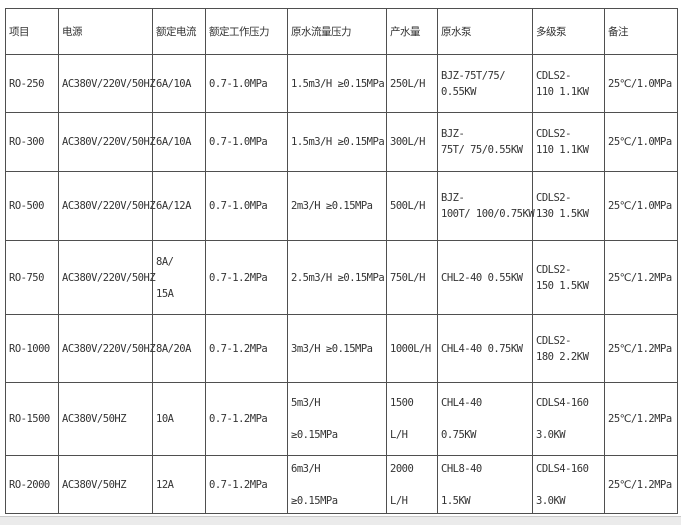  What do you see at coordinates (486, 206) in the screenshot?
I see `table-cell: BJZ- 100T/ 100/0.75KW` at bounding box center [486, 206].